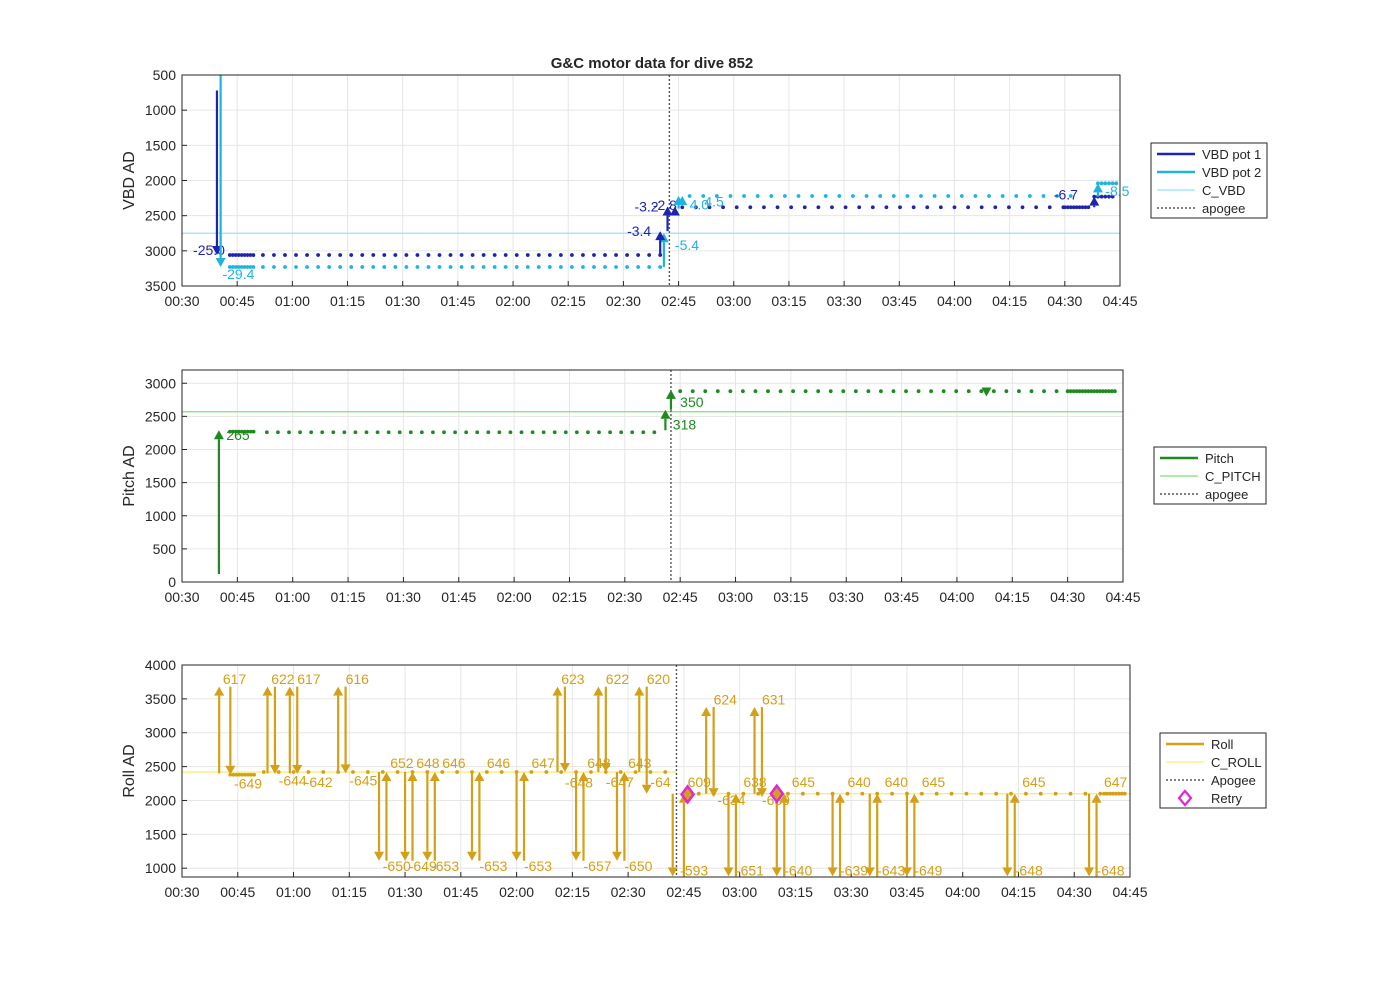 This screenshot has height=986, width=1400. I want to click on x-tick-label: 02:30, so click(628, 892).